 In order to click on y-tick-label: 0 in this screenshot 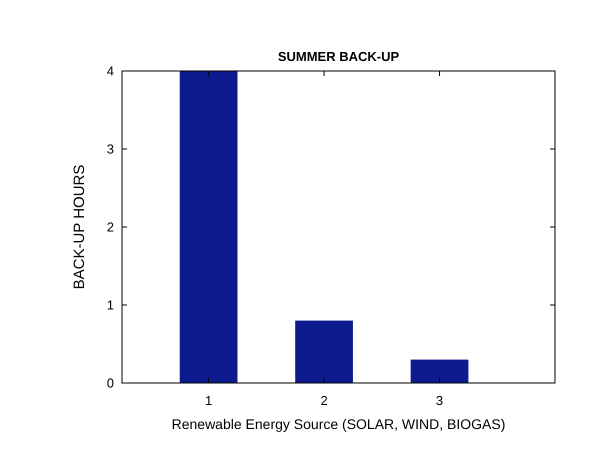, I will do `click(110, 383)`.